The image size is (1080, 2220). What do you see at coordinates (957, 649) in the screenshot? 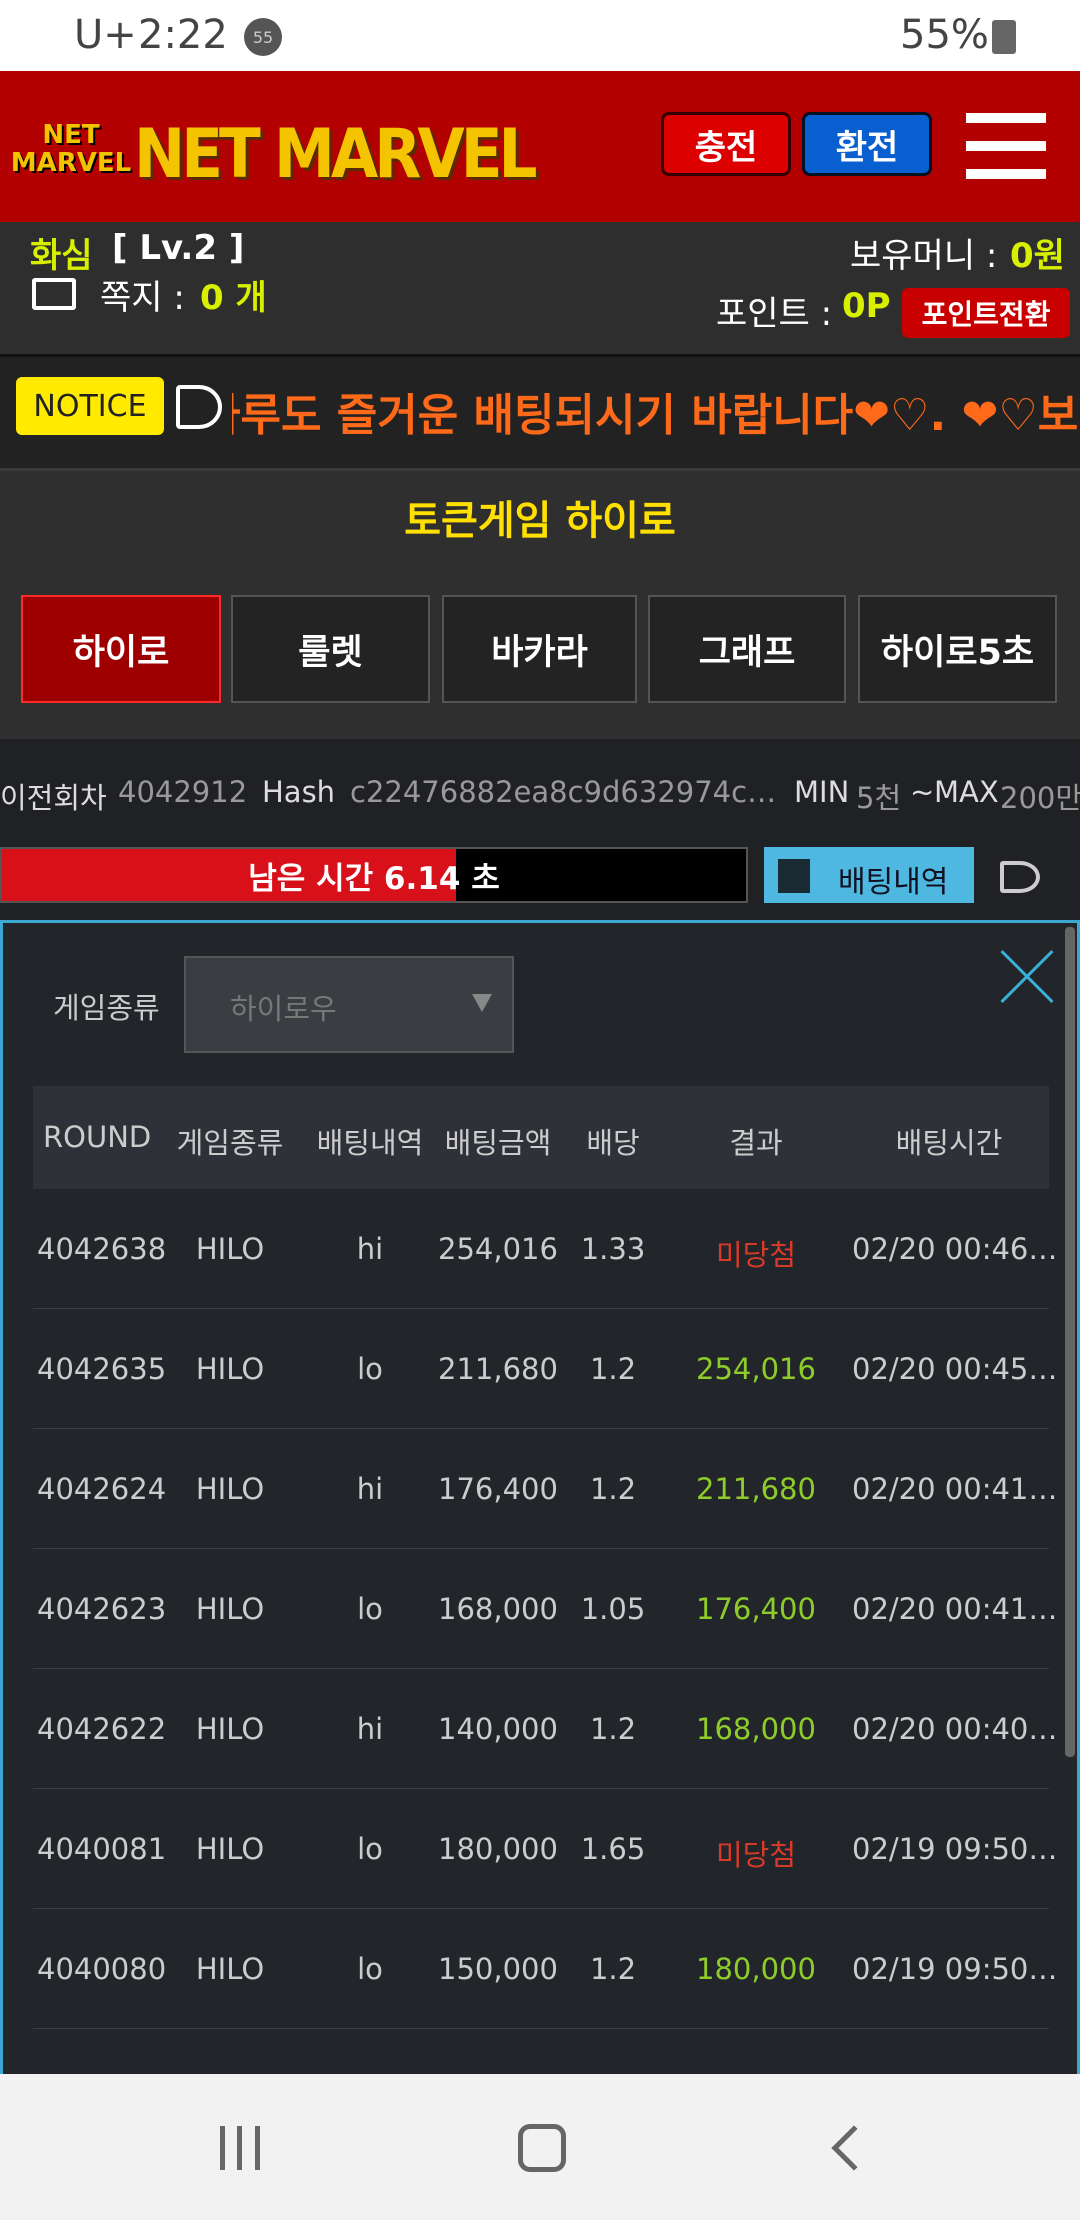
I see `game-tab: 하이로5초` at bounding box center [957, 649].